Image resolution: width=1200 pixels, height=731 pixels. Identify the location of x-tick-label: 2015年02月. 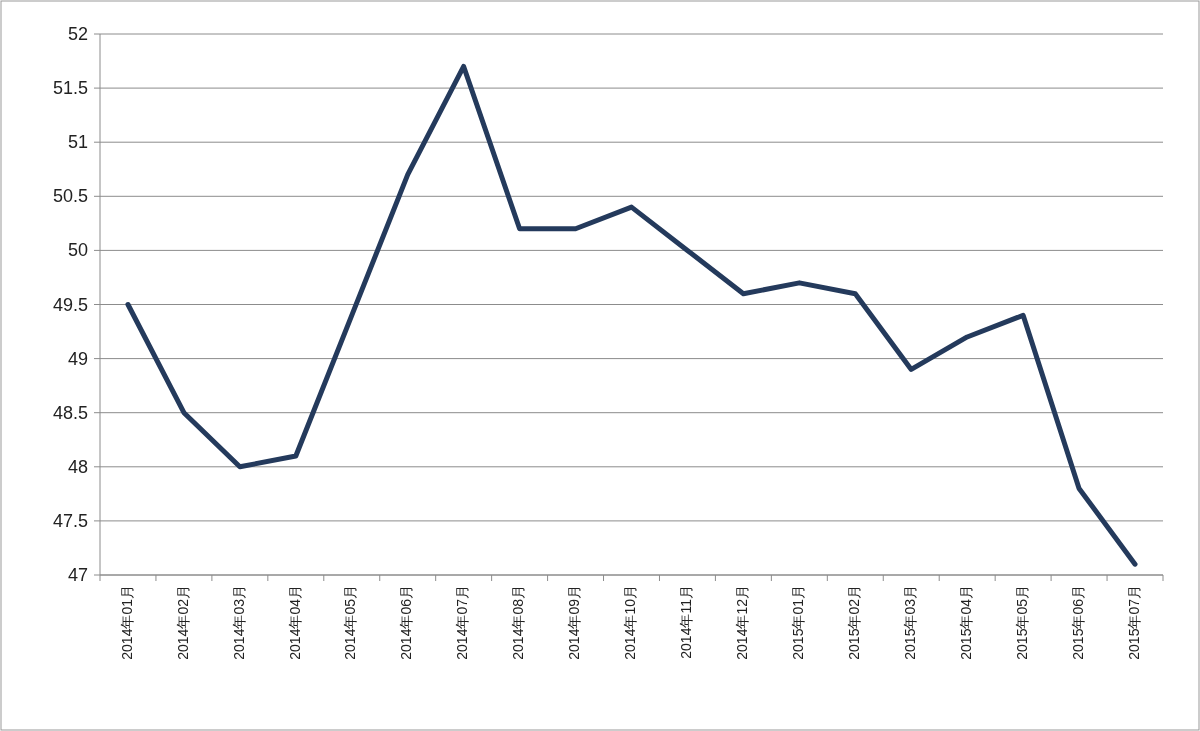
(853, 622).